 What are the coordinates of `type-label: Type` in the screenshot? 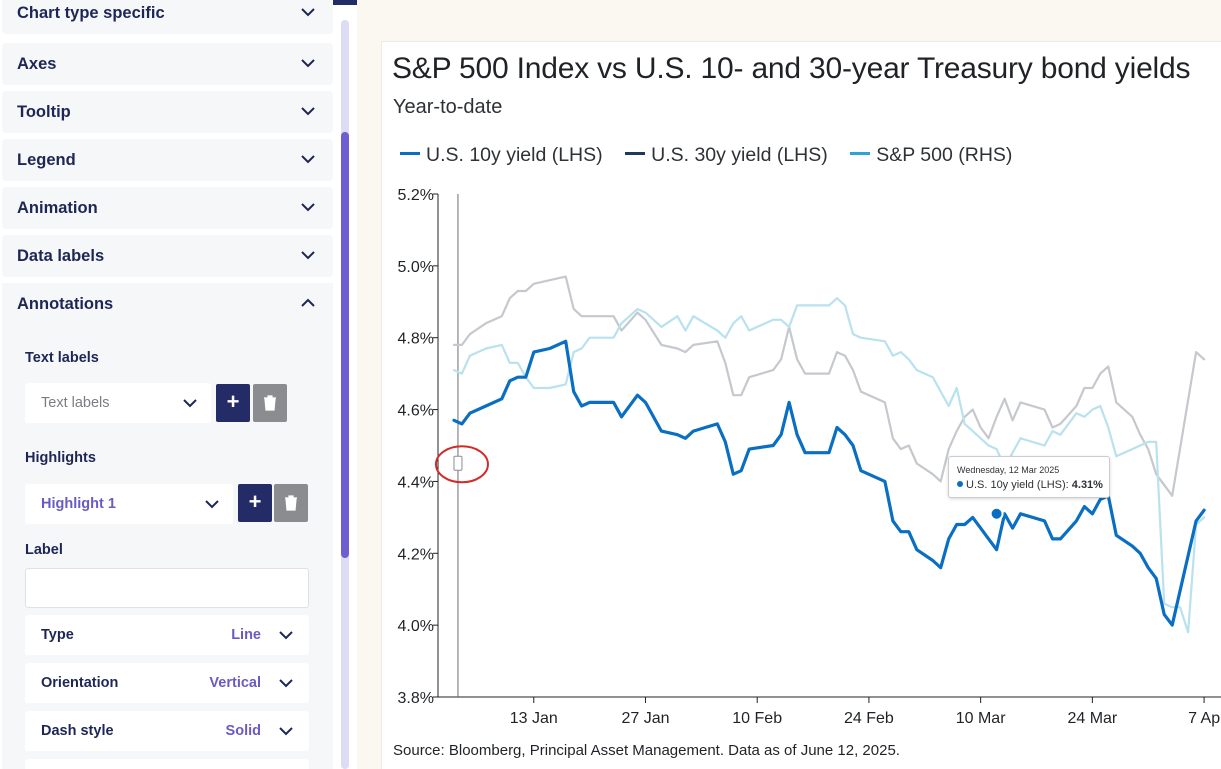 It's located at (57, 635).